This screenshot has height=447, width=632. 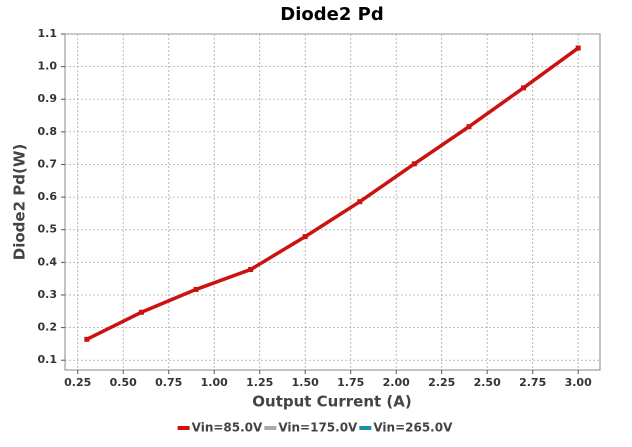 What do you see at coordinates (48, 131) in the screenshot?
I see `y-tick-label: 0.8` at bounding box center [48, 131].